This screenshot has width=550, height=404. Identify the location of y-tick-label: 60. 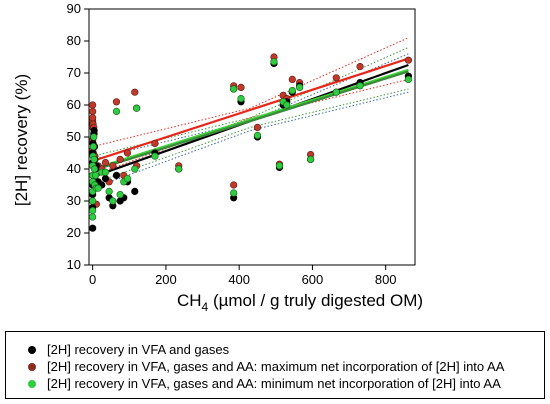
(74, 104).